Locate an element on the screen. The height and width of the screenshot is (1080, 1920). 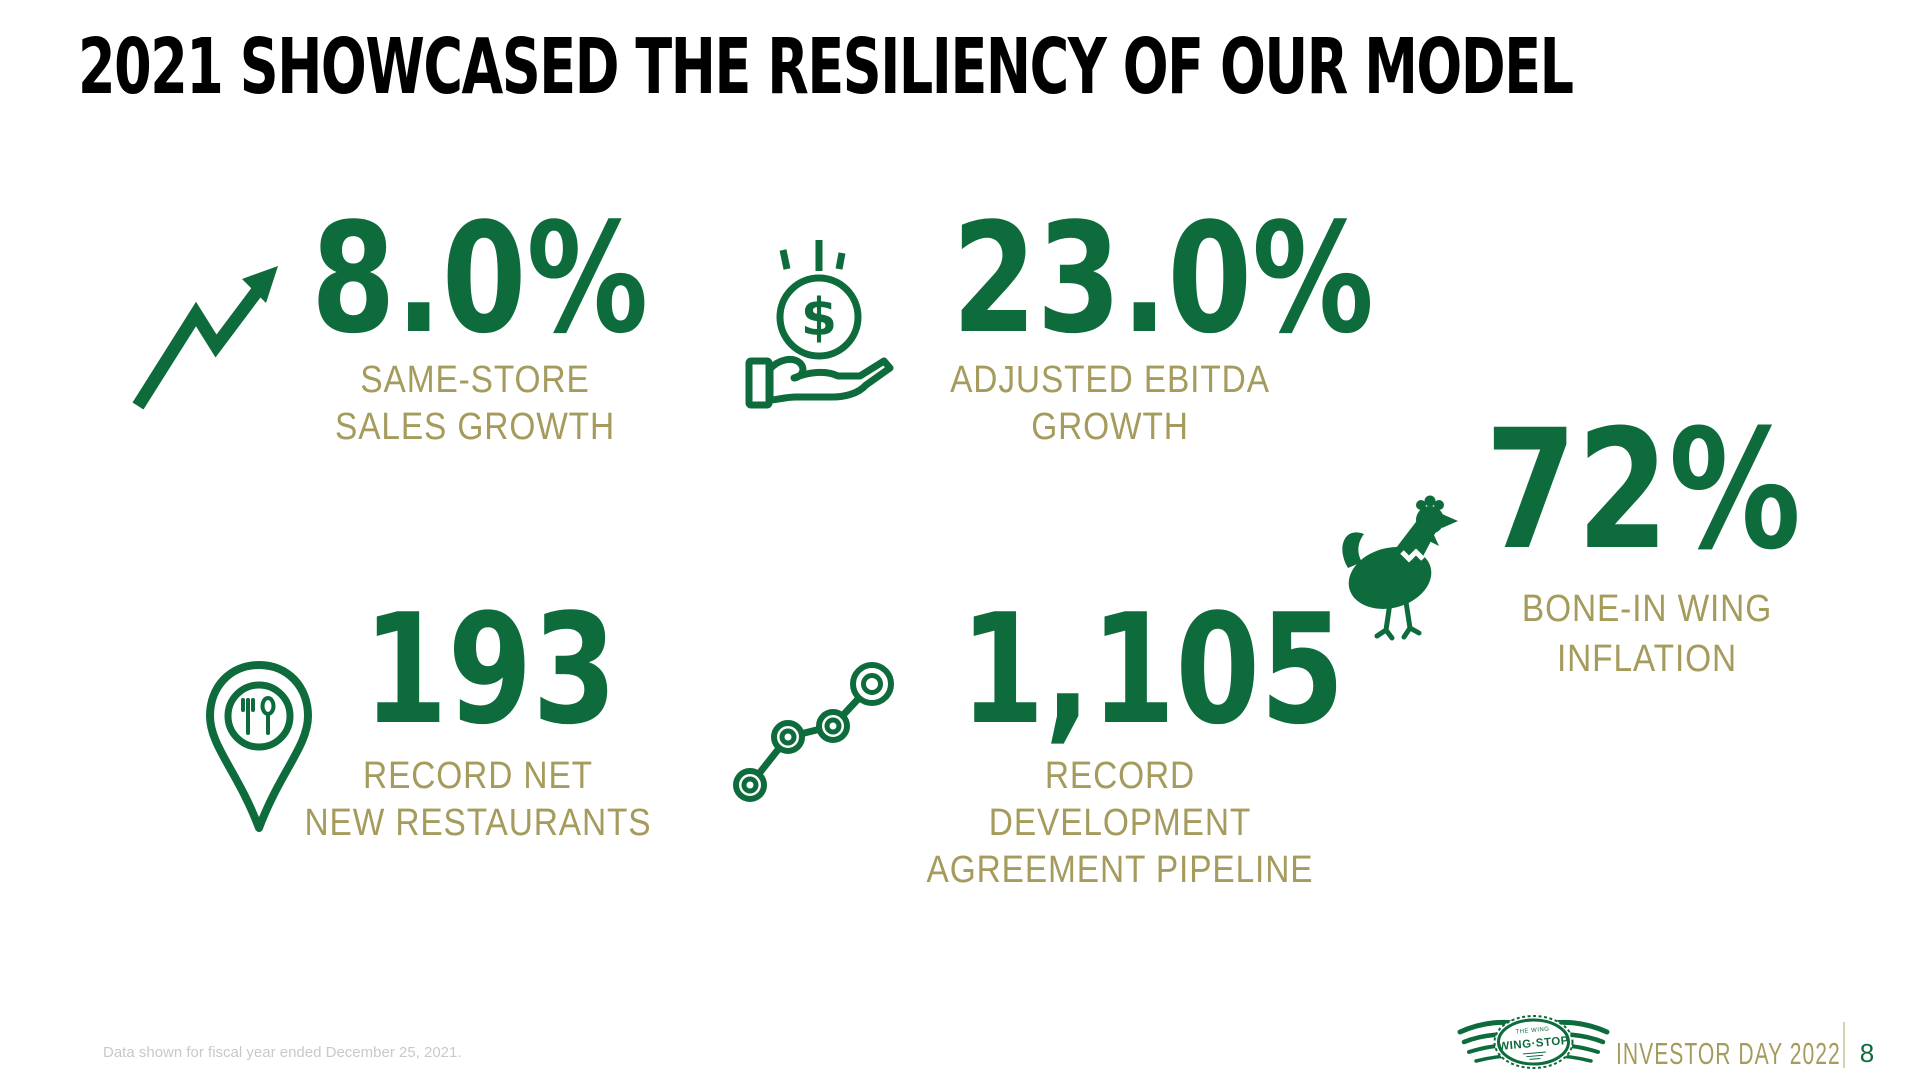
chicken-icon is located at coordinates (1400, 568).